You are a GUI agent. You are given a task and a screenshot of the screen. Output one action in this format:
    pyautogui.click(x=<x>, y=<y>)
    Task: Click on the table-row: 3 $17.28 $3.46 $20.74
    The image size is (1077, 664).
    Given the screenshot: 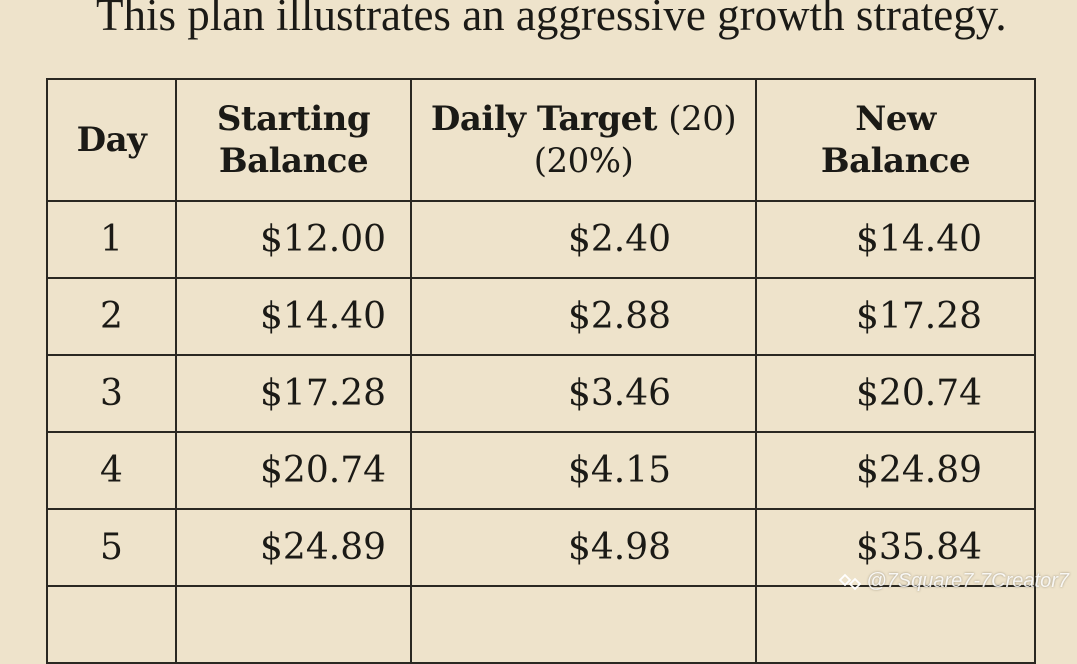 What is the action you would take?
    pyautogui.click(x=541, y=393)
    